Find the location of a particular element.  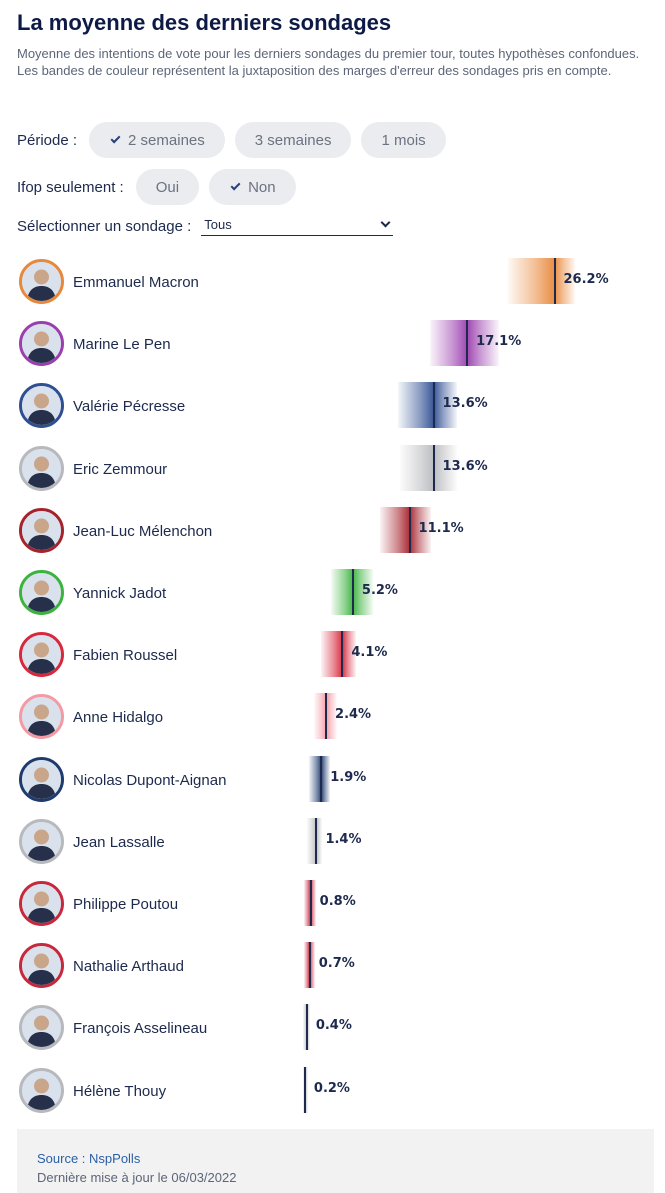

periode-option-2-semaines: 2 semaines is located at coordinates (157, 140).